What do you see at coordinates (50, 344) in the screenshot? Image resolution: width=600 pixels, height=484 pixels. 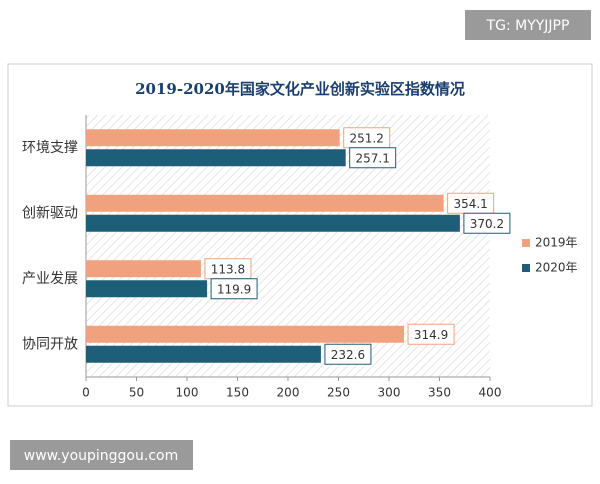 I see `y-tick-label: 协同开放` at bounding box center [50, 344].